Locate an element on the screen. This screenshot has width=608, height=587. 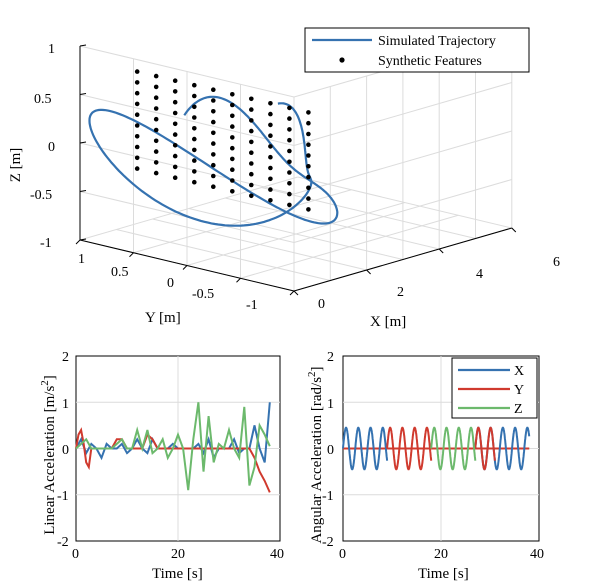
angular-series is located at coordinates (436, 448).